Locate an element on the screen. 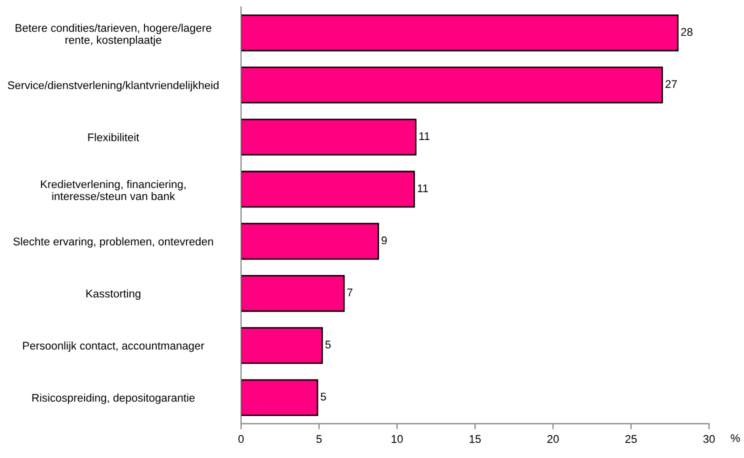 This screenshot has width=744, height=458. x-tick-label: 25 is located at coordinates (631, 439).